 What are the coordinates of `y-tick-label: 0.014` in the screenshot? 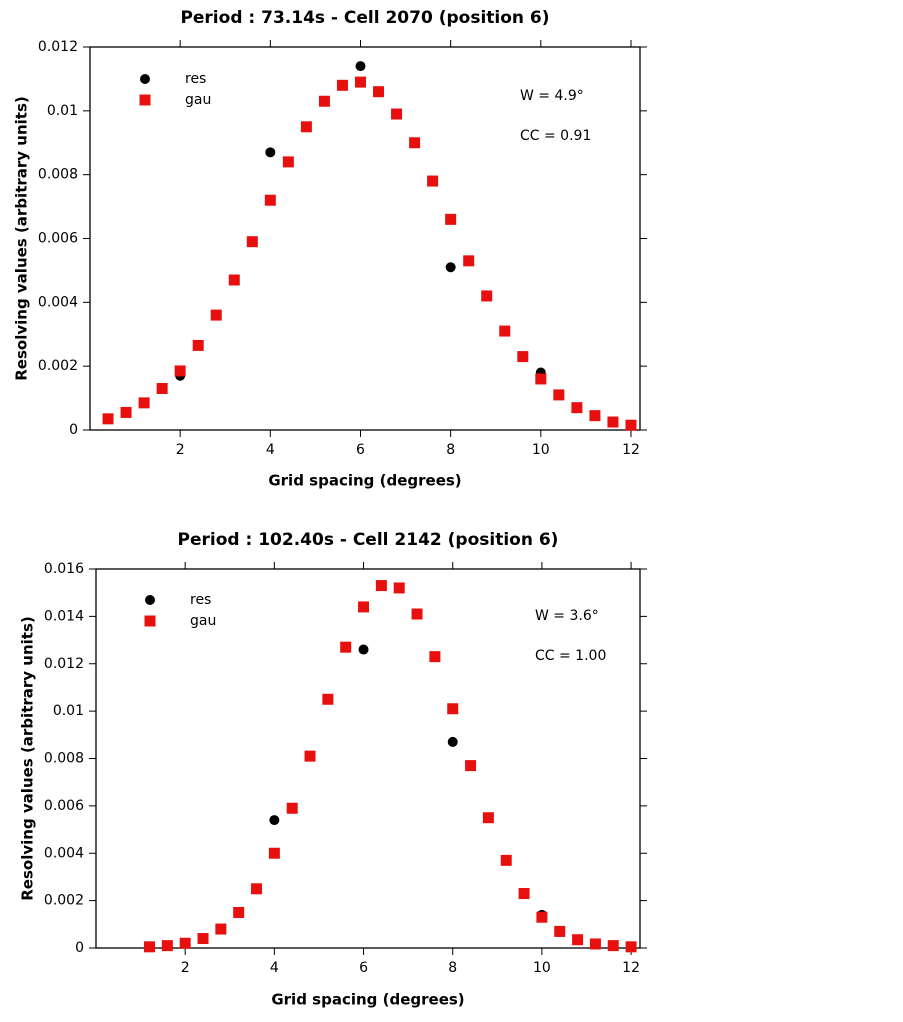 It's located at (64, 616).